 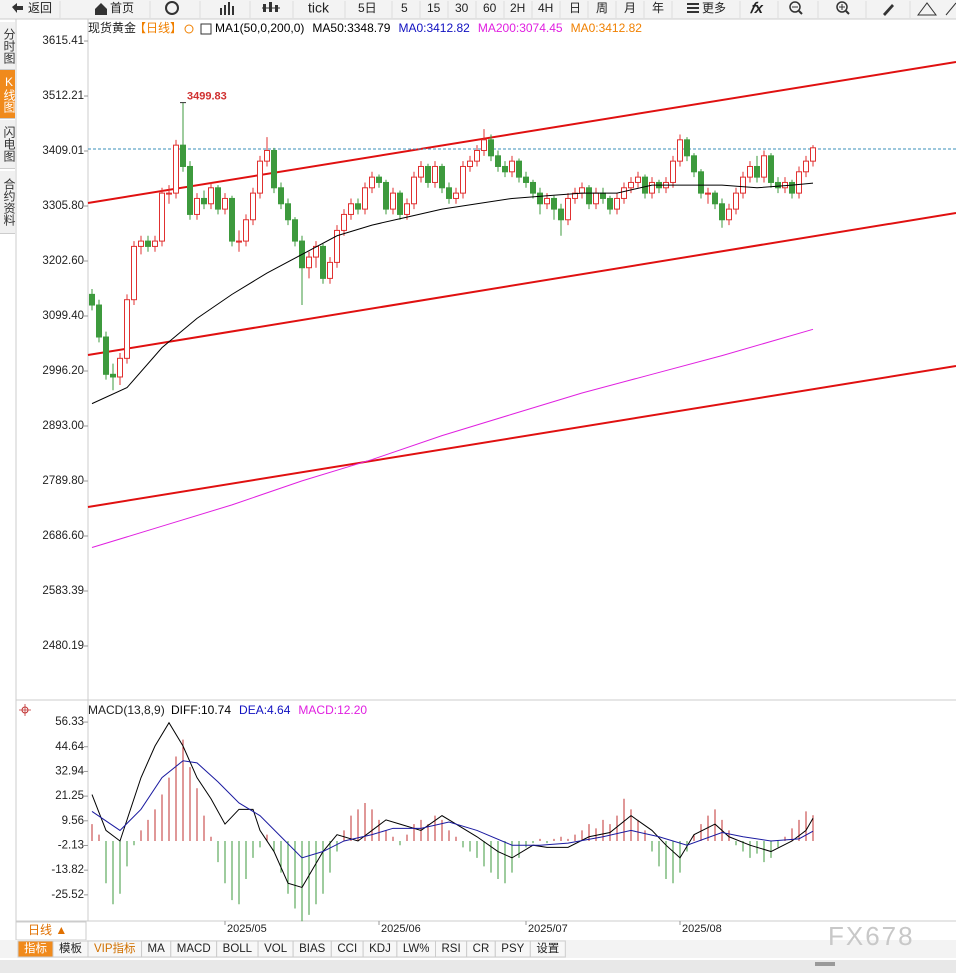 What do you see at coordinates (265, 710) in the screenshot?
I see `legend-item: DEA:4.64` at bounding box center [265, 710].